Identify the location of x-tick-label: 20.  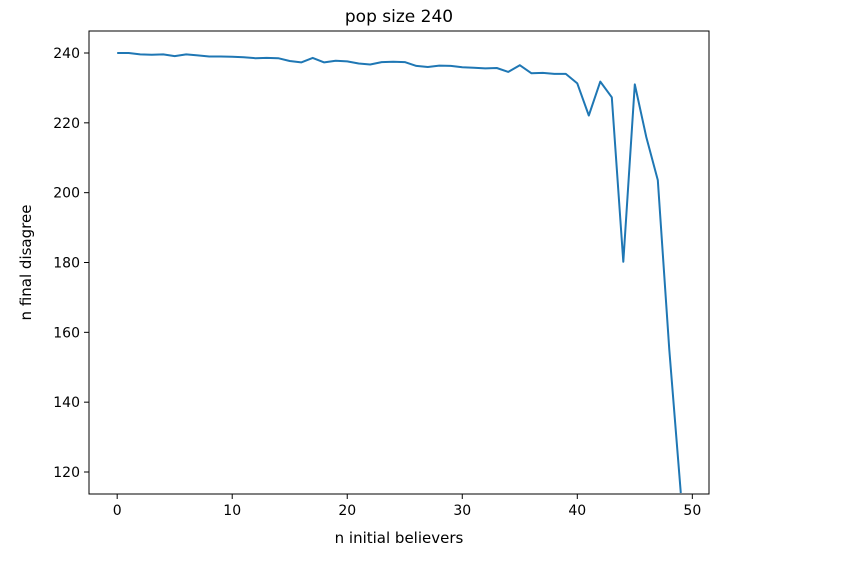
(347, 511).